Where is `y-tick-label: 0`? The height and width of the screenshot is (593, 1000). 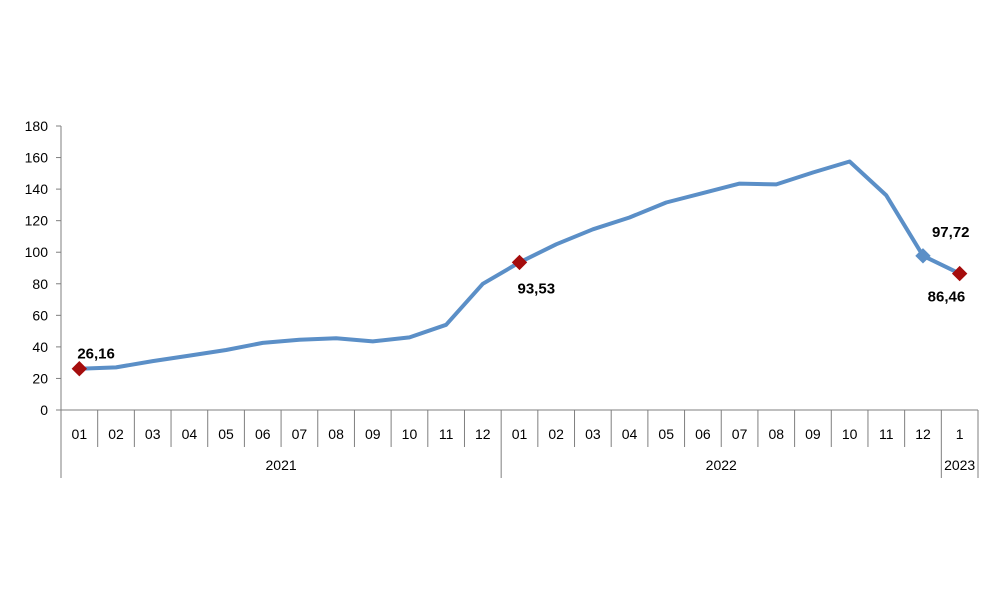 y-tick-label: 0 is located at coordinates (44, 410).